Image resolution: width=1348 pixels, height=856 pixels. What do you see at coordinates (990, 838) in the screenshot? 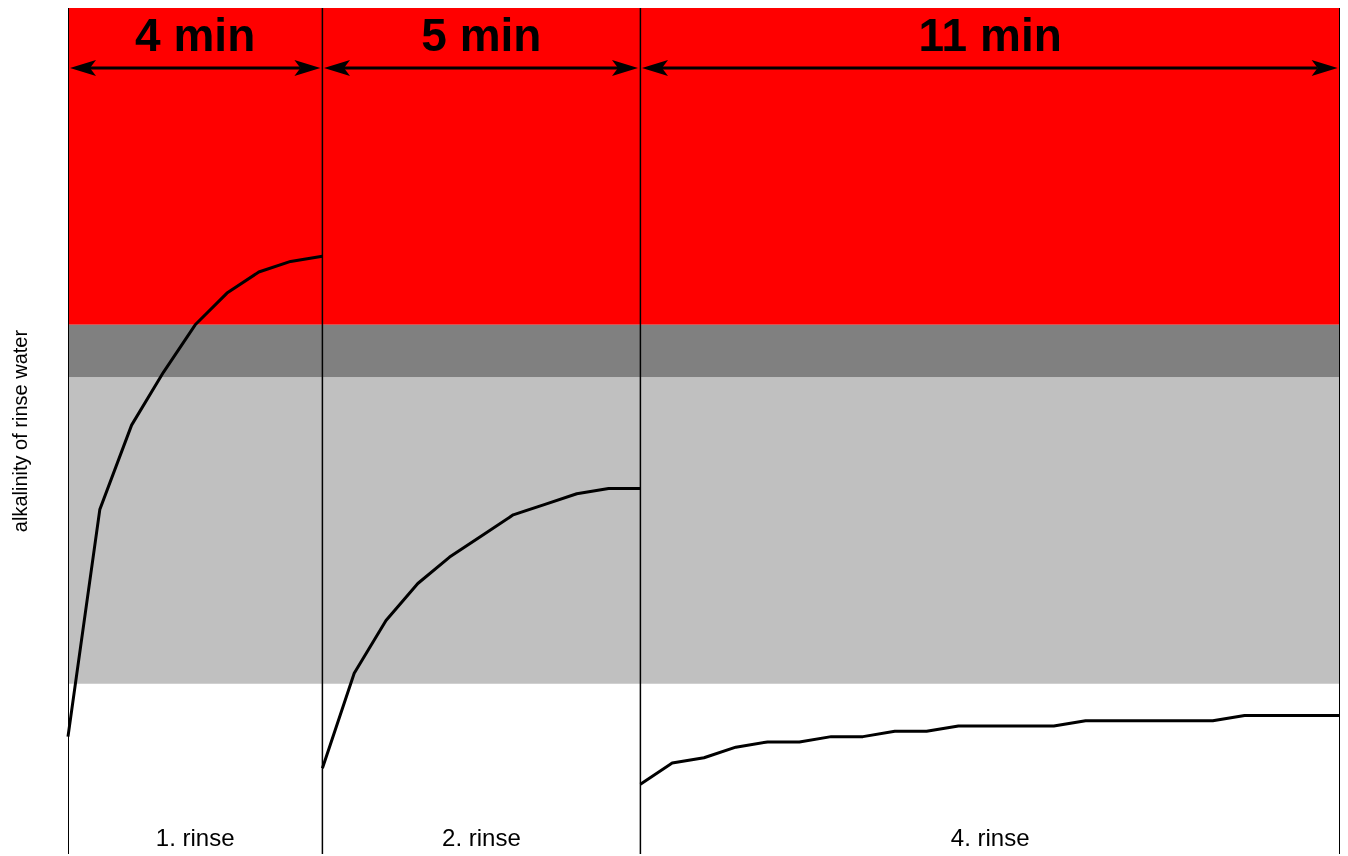
I see `text: 4. rinse` at bounding box center [990, 838].